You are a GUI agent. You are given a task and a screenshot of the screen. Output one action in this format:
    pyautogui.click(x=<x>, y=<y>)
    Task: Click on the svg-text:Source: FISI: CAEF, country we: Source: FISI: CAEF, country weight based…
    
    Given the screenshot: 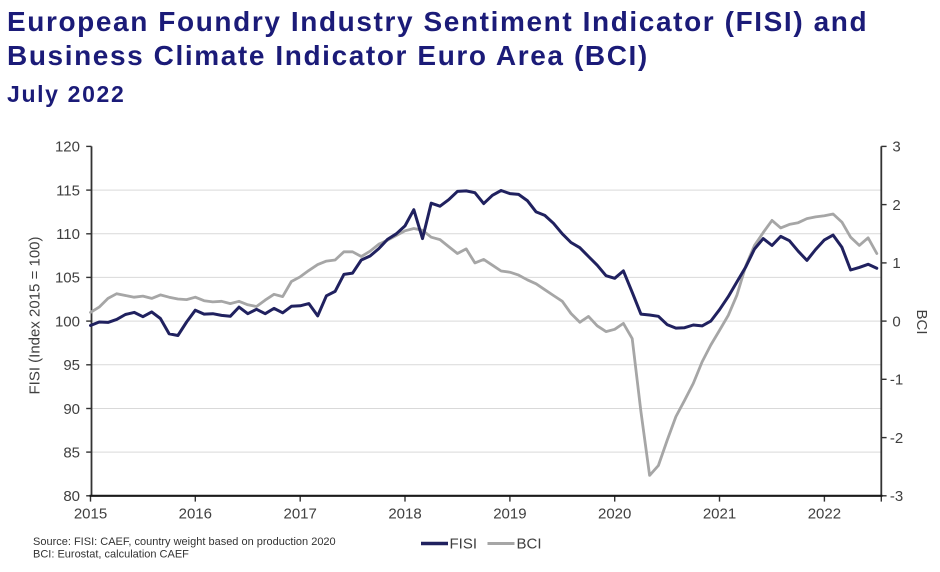 What is the action you would take?
    pyautogui.click(x=184, y=542)
    